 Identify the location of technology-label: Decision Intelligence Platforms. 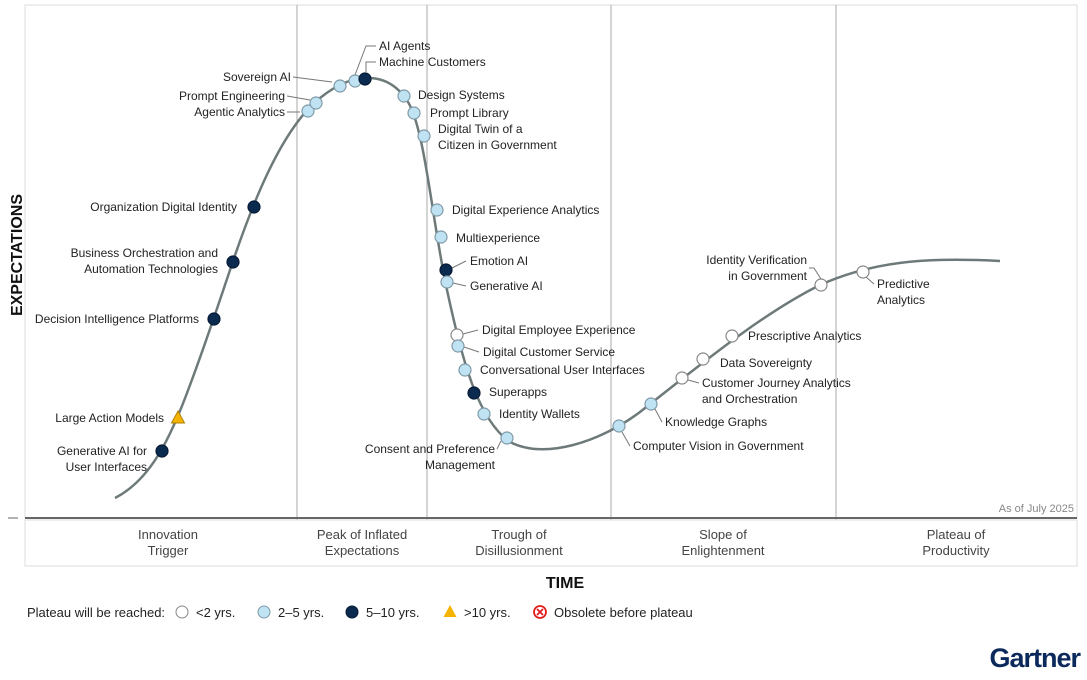
(117, 319).